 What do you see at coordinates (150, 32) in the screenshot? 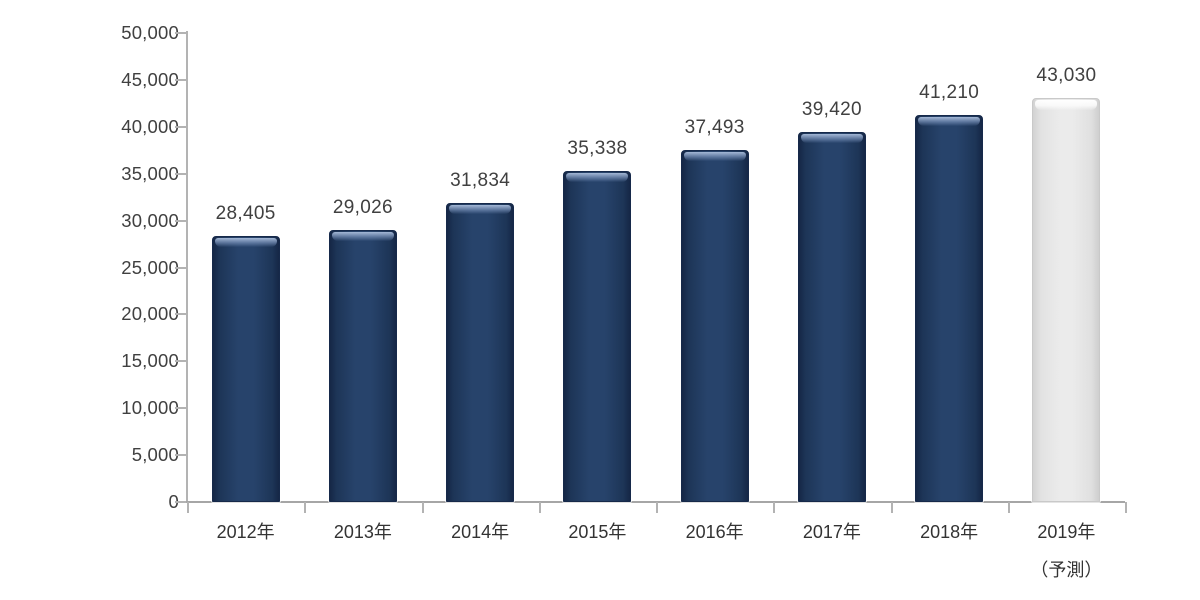
I see `y-axis-tick-label: 50,000` at bounding box center [150, 32].